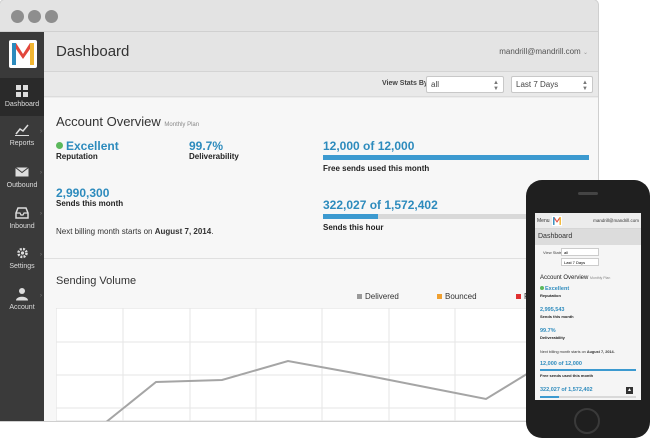  Describe the element at coordinates (17, 16) in the screenshot. I see `close-dot-icon` at that location.